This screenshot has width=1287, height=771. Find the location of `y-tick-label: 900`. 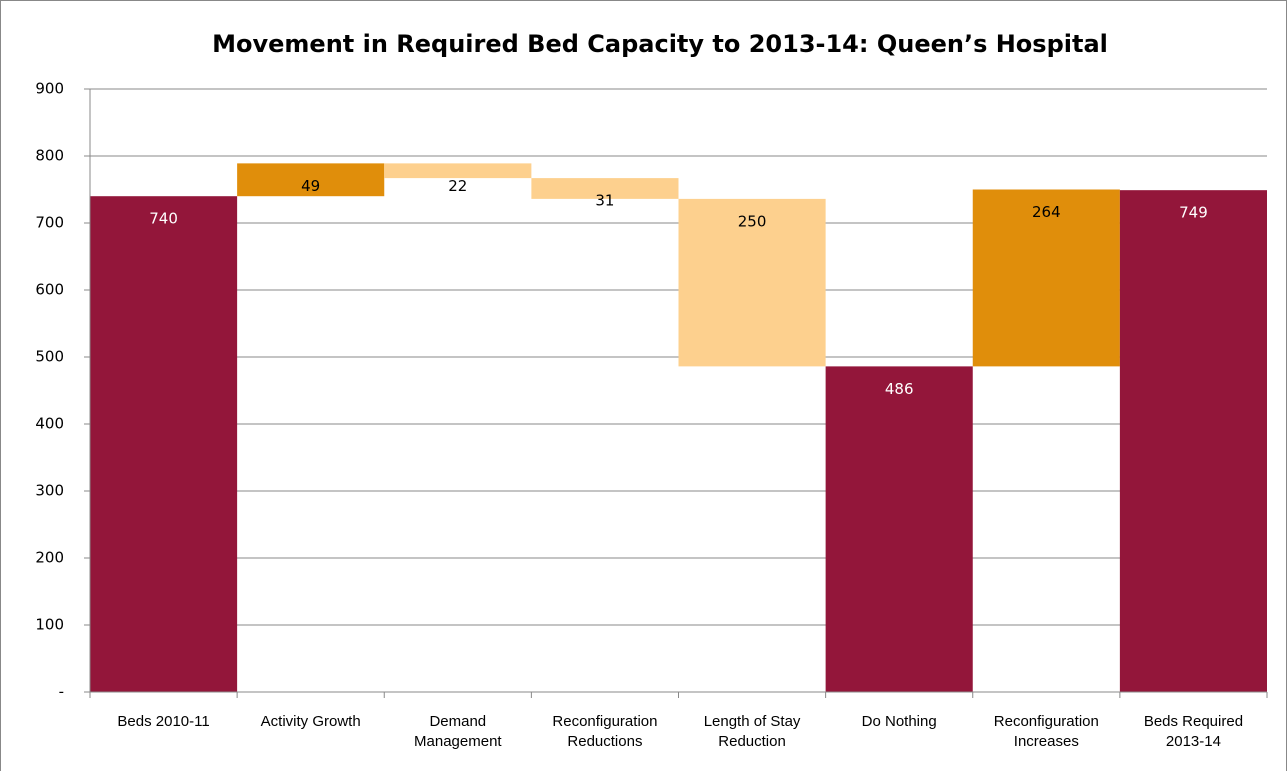

y-tick-label: 900 is located at coordinates (49, 89).